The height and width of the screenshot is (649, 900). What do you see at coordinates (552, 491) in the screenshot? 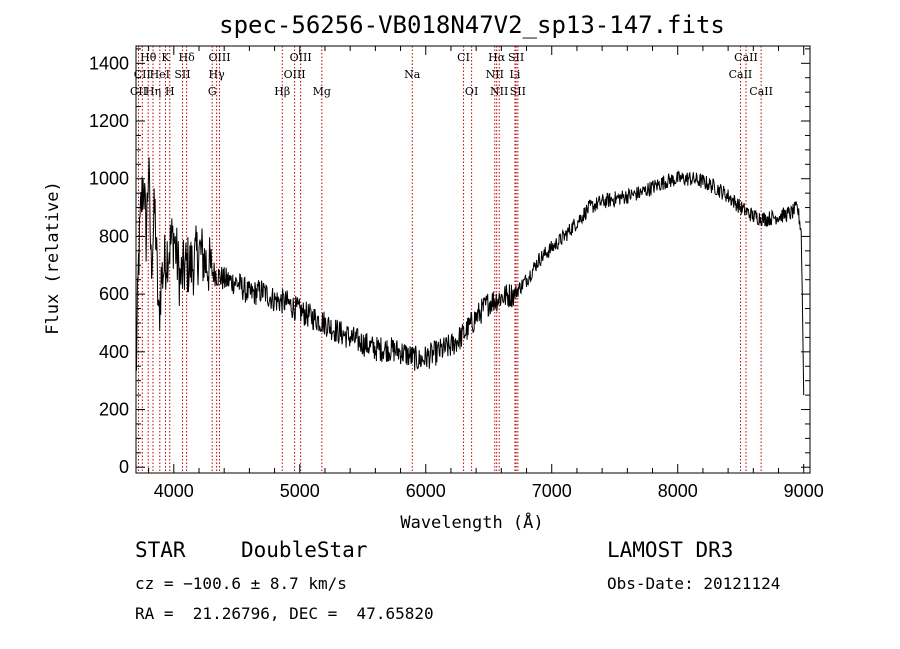
I see `x-tick-label: 7000` at bounding box center [552, 491].